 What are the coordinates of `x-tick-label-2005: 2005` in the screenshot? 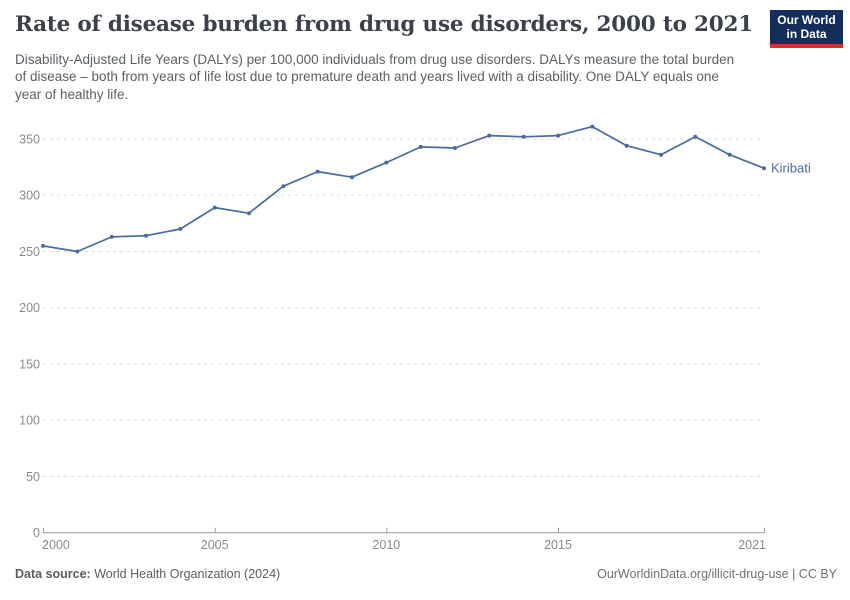 It's located at (215, 545).